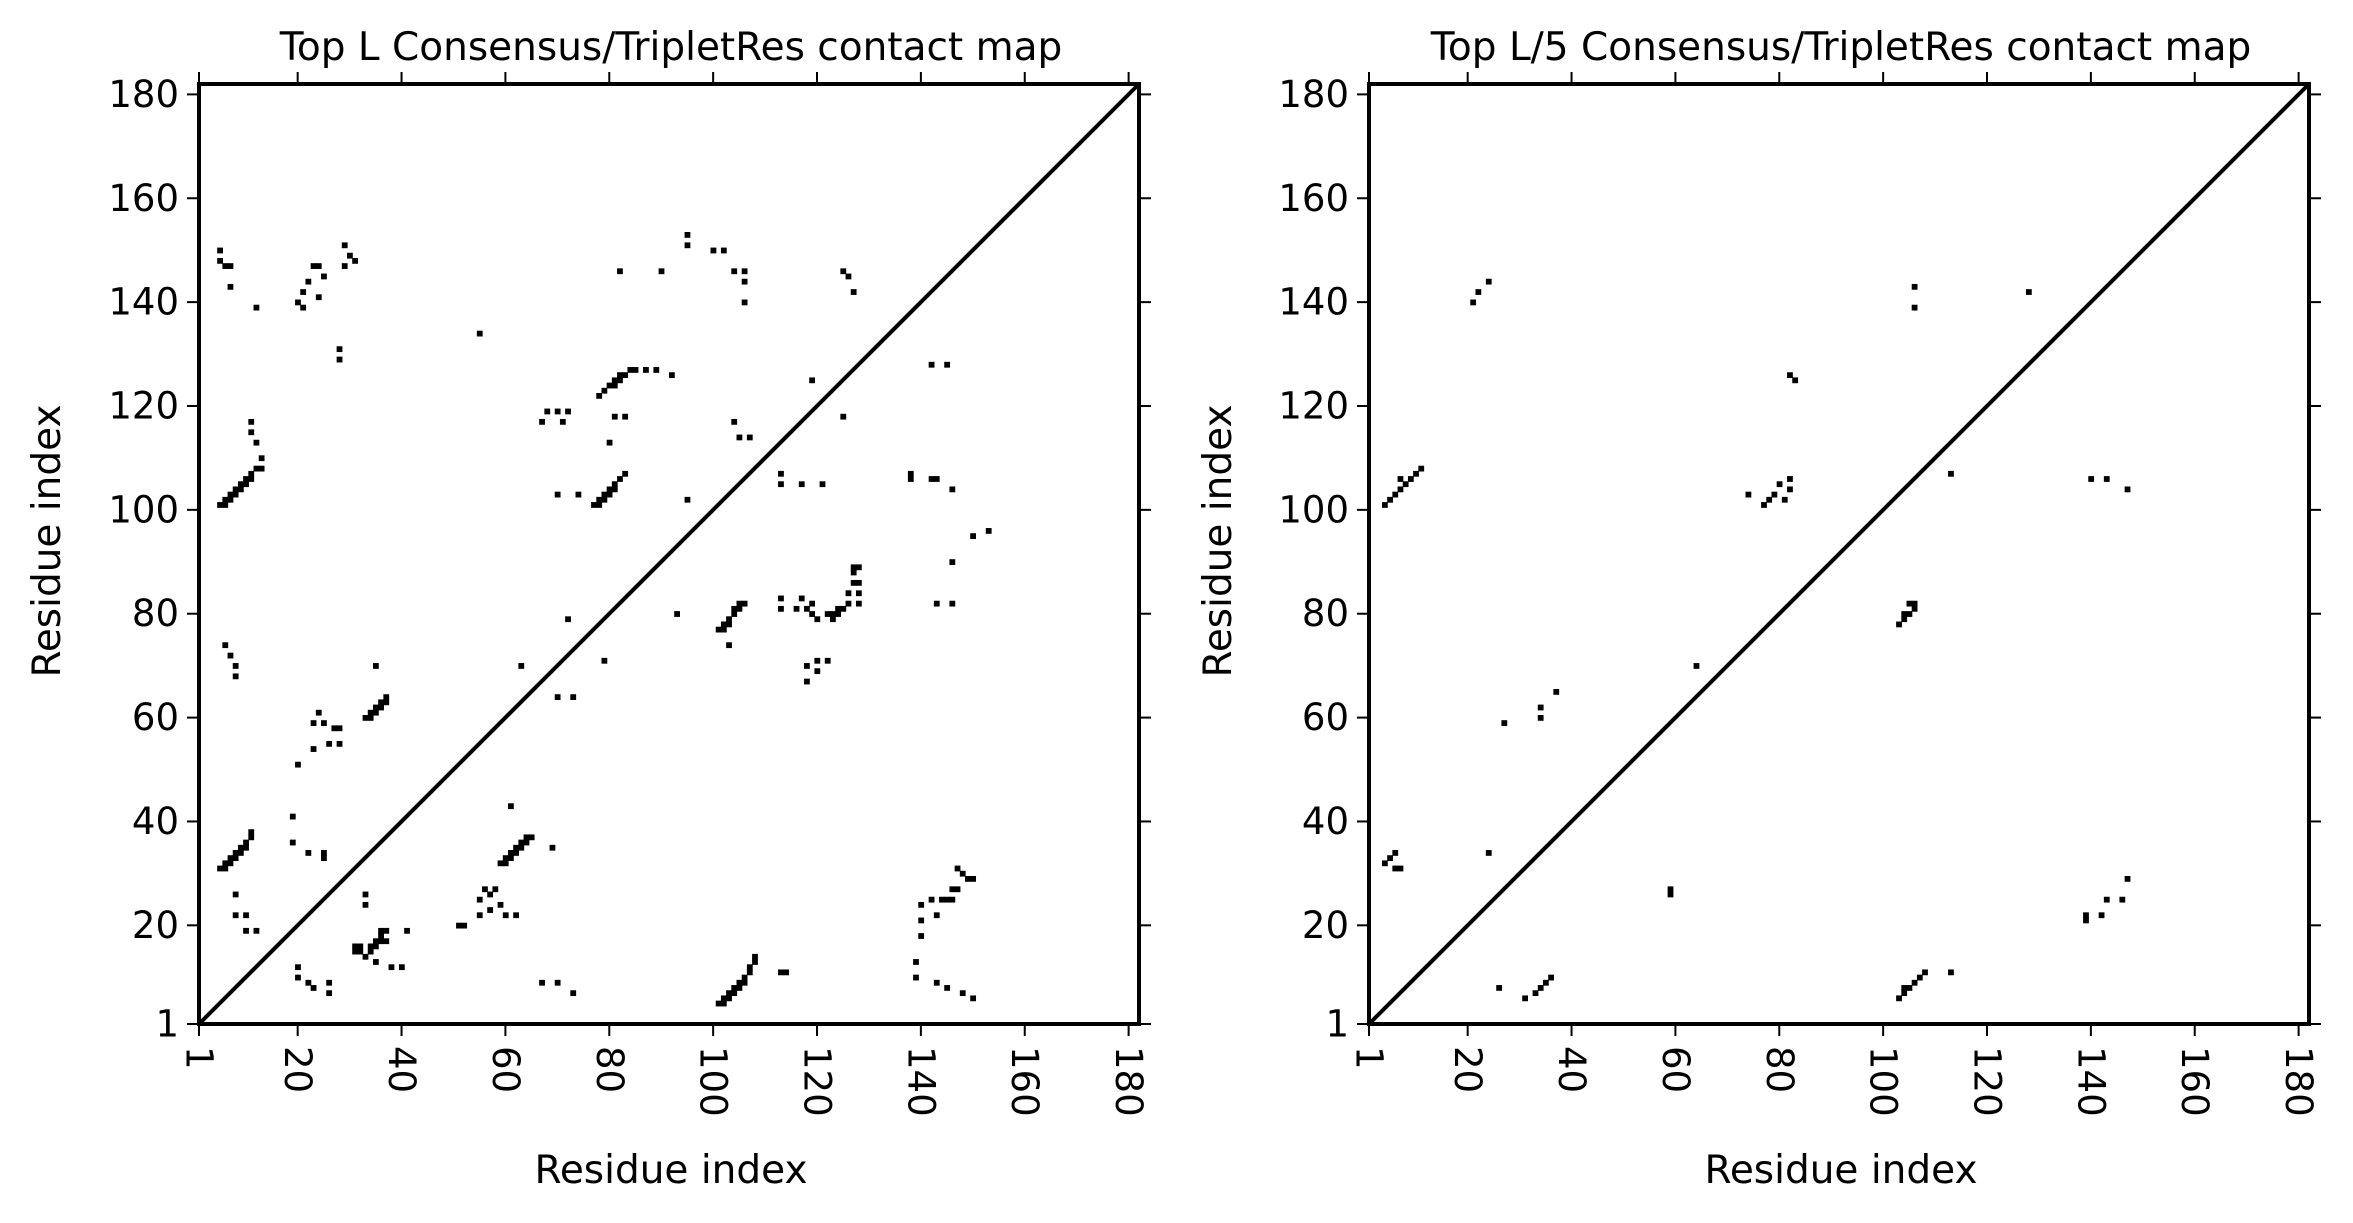 The height and width of the screenshot is (1223, 2353). I want to click on x-tick-label: 80, so click(1779, 1069).